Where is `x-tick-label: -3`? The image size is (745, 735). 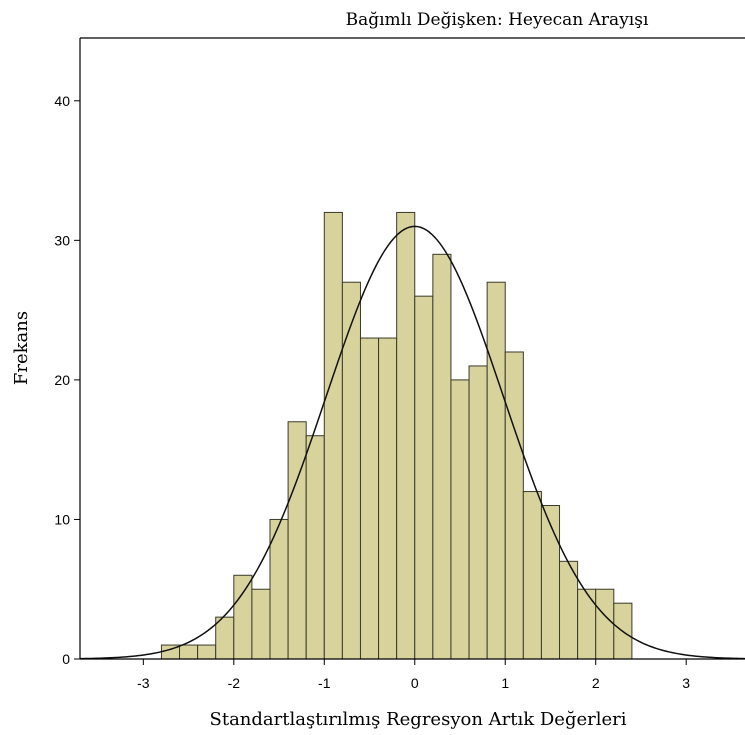
x-tick-label: -3 is located at coordinates (143, 683).